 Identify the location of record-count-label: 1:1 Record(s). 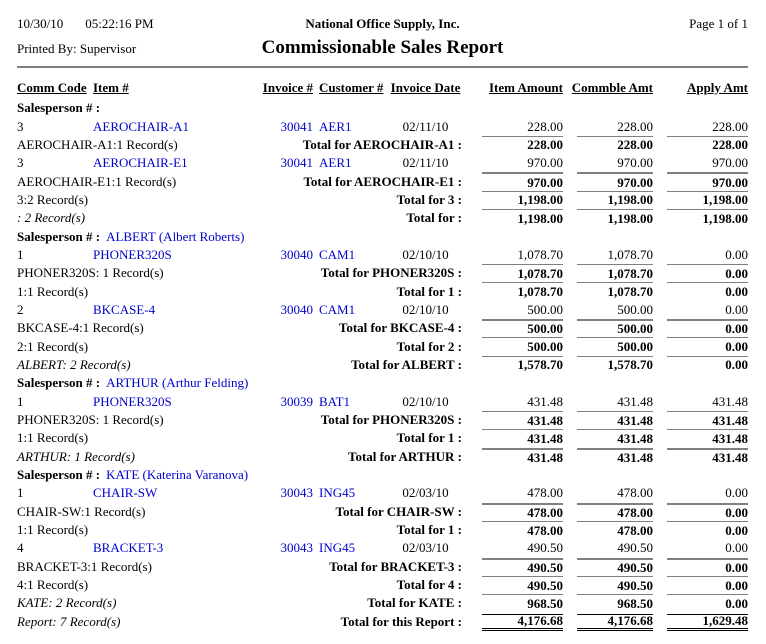
(53, 530).